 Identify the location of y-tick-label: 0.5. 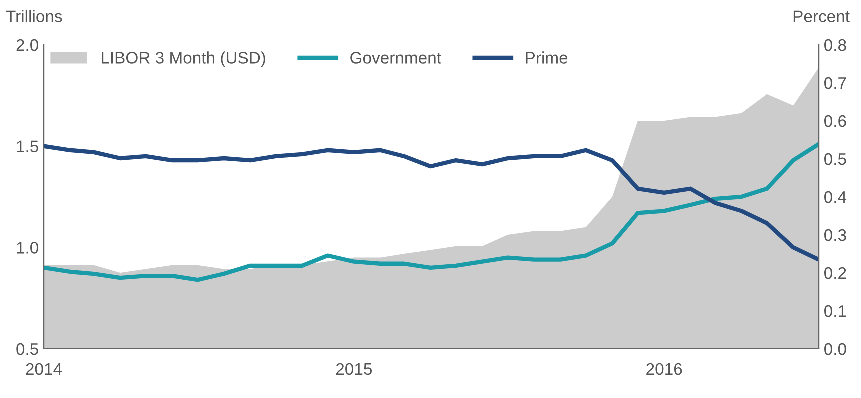
(27, 349).